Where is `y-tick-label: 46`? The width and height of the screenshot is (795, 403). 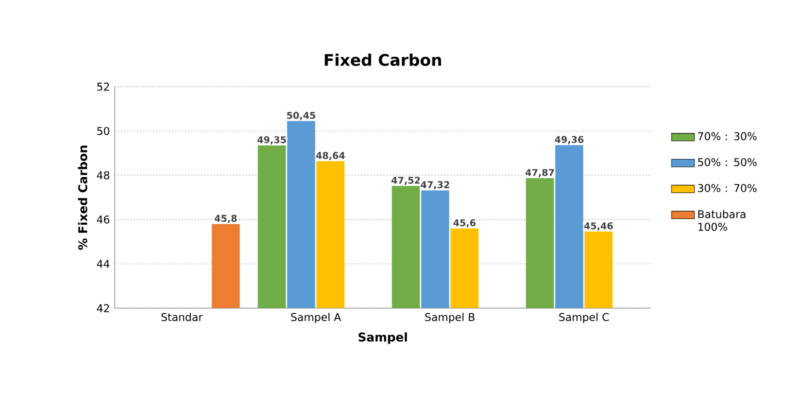
y-tick-label: 46 is located at coordinates (103, 220).